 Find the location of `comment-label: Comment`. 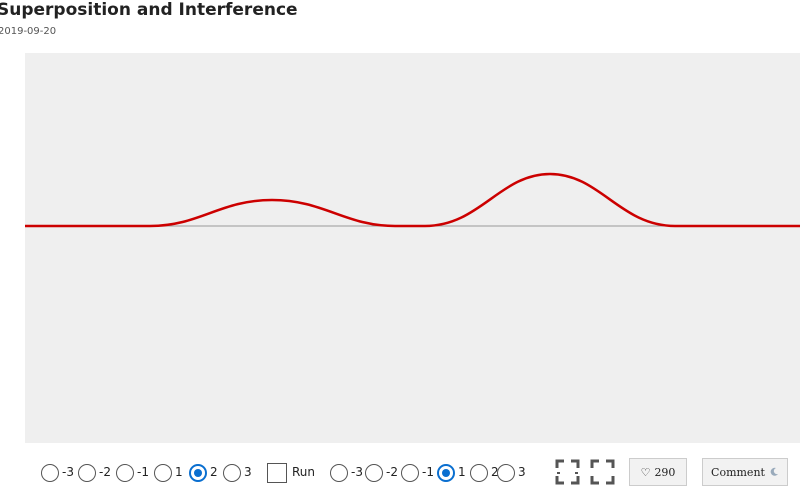

comment-label: Comment is located at coordinates (738, 472).